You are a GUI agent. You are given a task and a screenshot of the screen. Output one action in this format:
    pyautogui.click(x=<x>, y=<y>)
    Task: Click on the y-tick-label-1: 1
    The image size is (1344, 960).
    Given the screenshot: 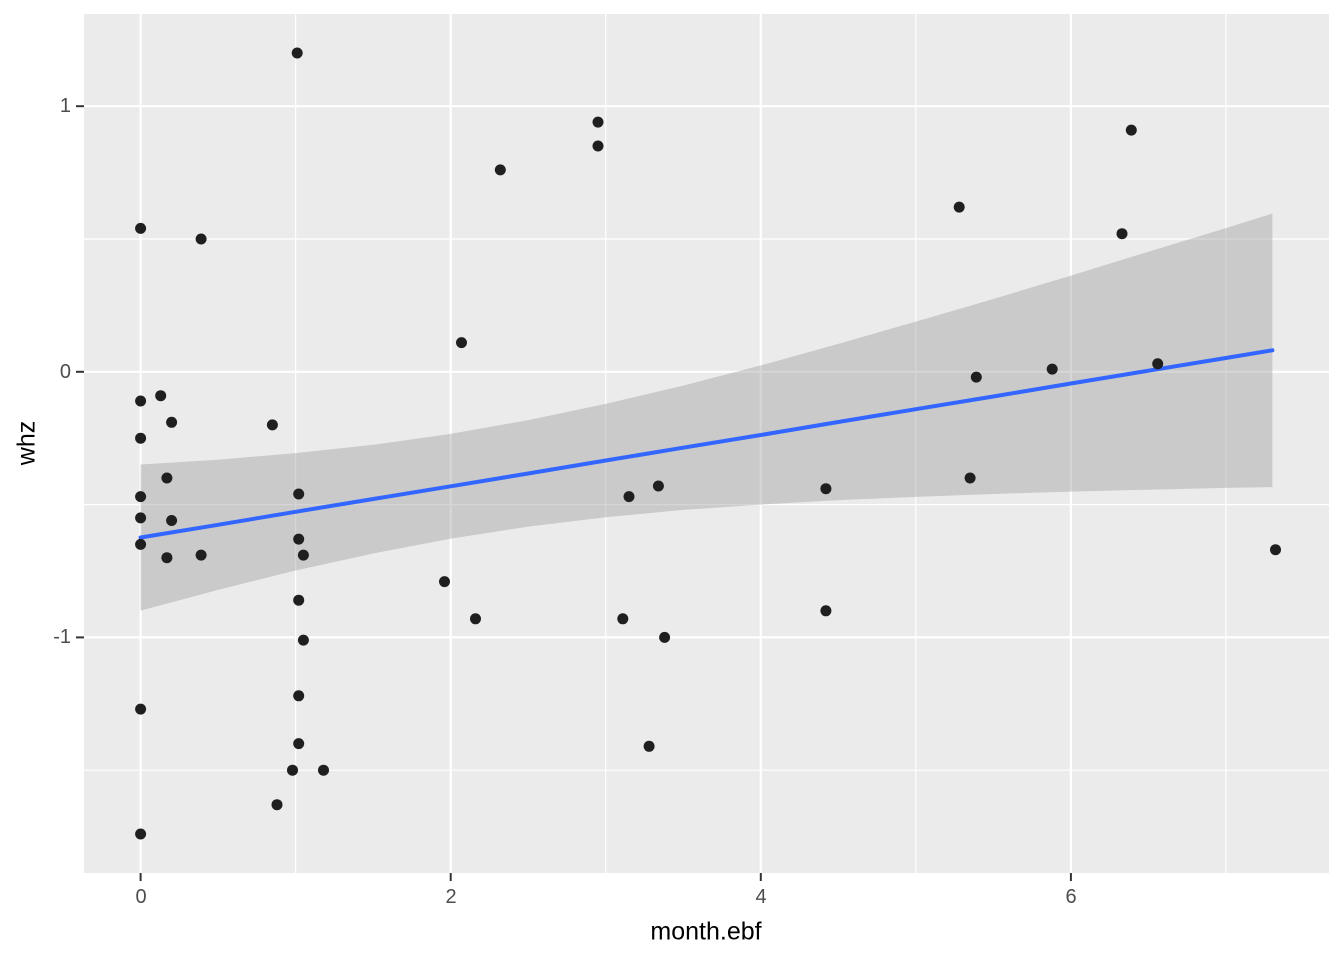 What is the action you would take?
    pyautogui.click(x=65, y=106)
    